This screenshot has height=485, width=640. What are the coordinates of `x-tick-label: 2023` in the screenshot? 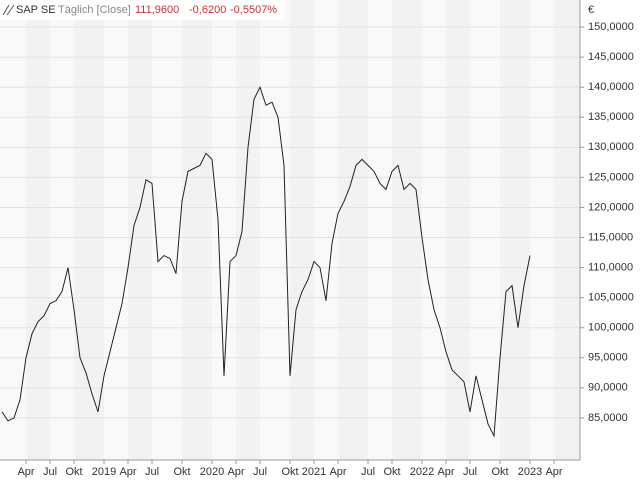 It's located at (530, 472).